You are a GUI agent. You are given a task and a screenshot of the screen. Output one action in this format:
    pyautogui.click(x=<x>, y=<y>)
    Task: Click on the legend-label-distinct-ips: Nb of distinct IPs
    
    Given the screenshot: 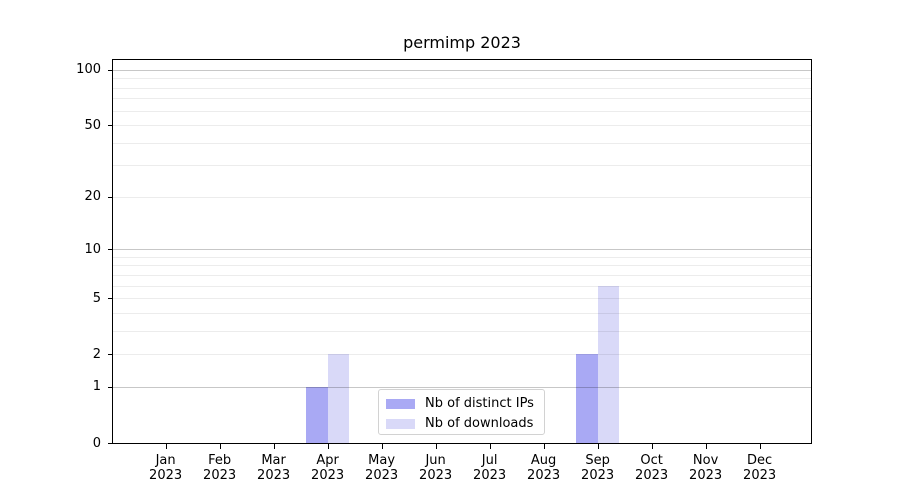 What is the action you would take?
    pyautogui.click(x=479, y=403)
    